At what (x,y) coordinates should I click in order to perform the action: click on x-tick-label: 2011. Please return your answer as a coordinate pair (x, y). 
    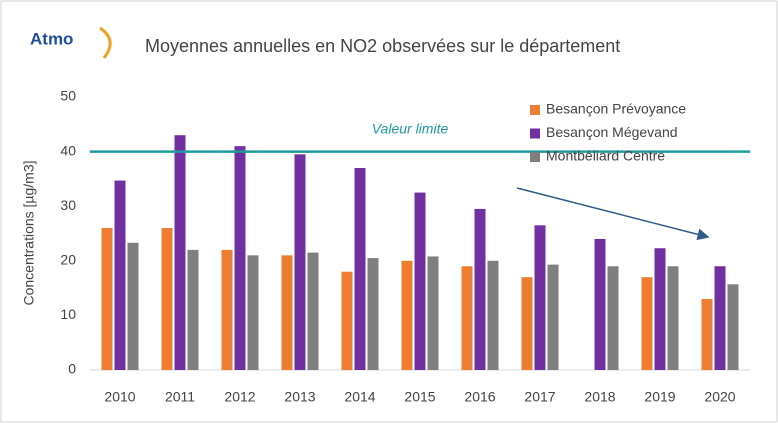
    Looking at the image, I should click on (180, 397).